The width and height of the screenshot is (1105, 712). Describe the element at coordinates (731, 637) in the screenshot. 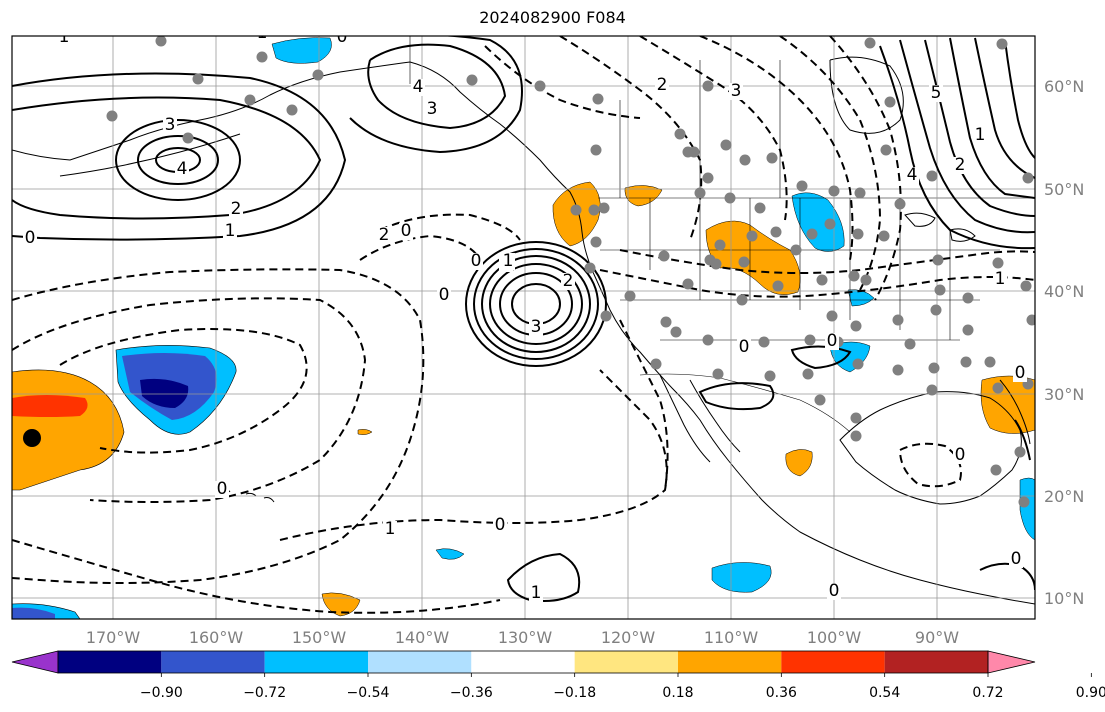

I see `lon-label: 110°W` at that location.